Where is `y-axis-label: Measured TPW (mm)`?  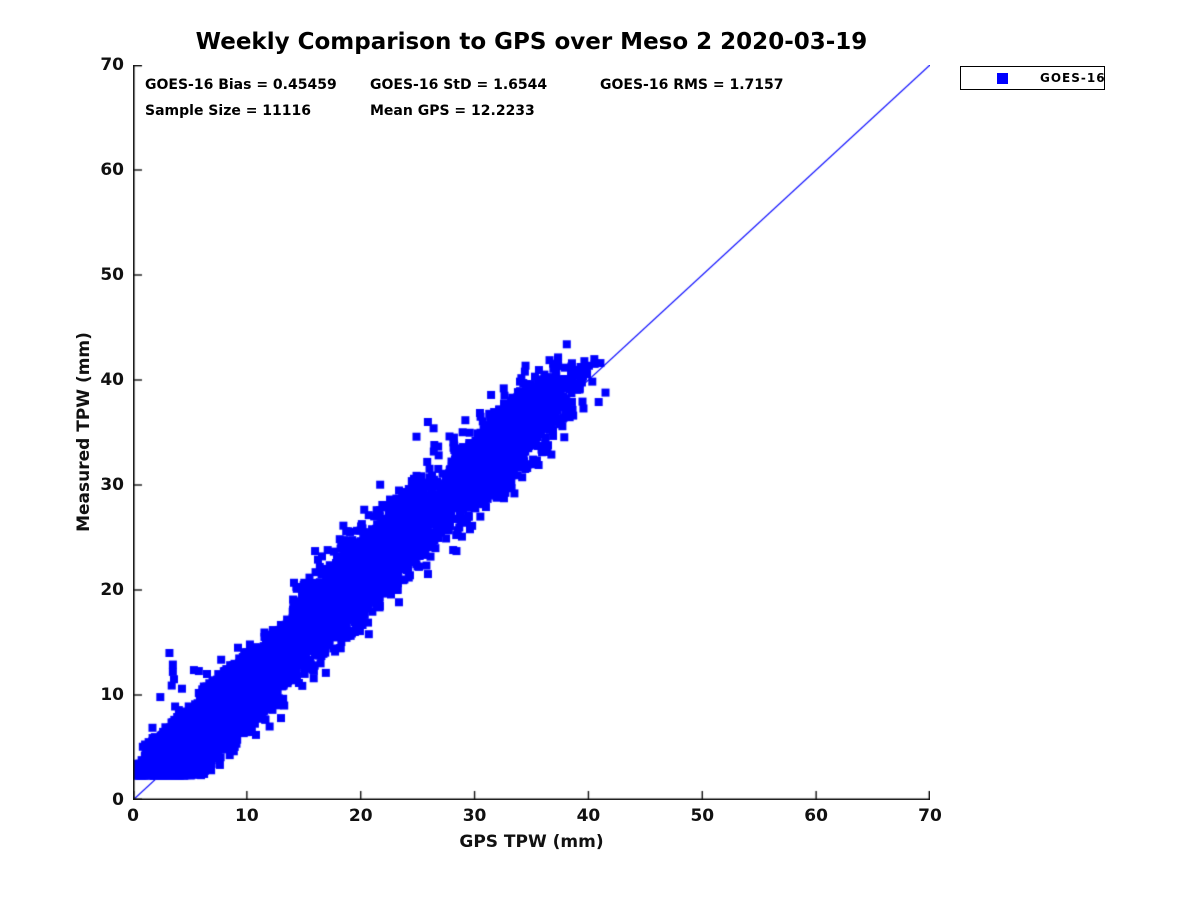 y-axis-label: Measured TPW (mm) is located at coordinates (84, 432).